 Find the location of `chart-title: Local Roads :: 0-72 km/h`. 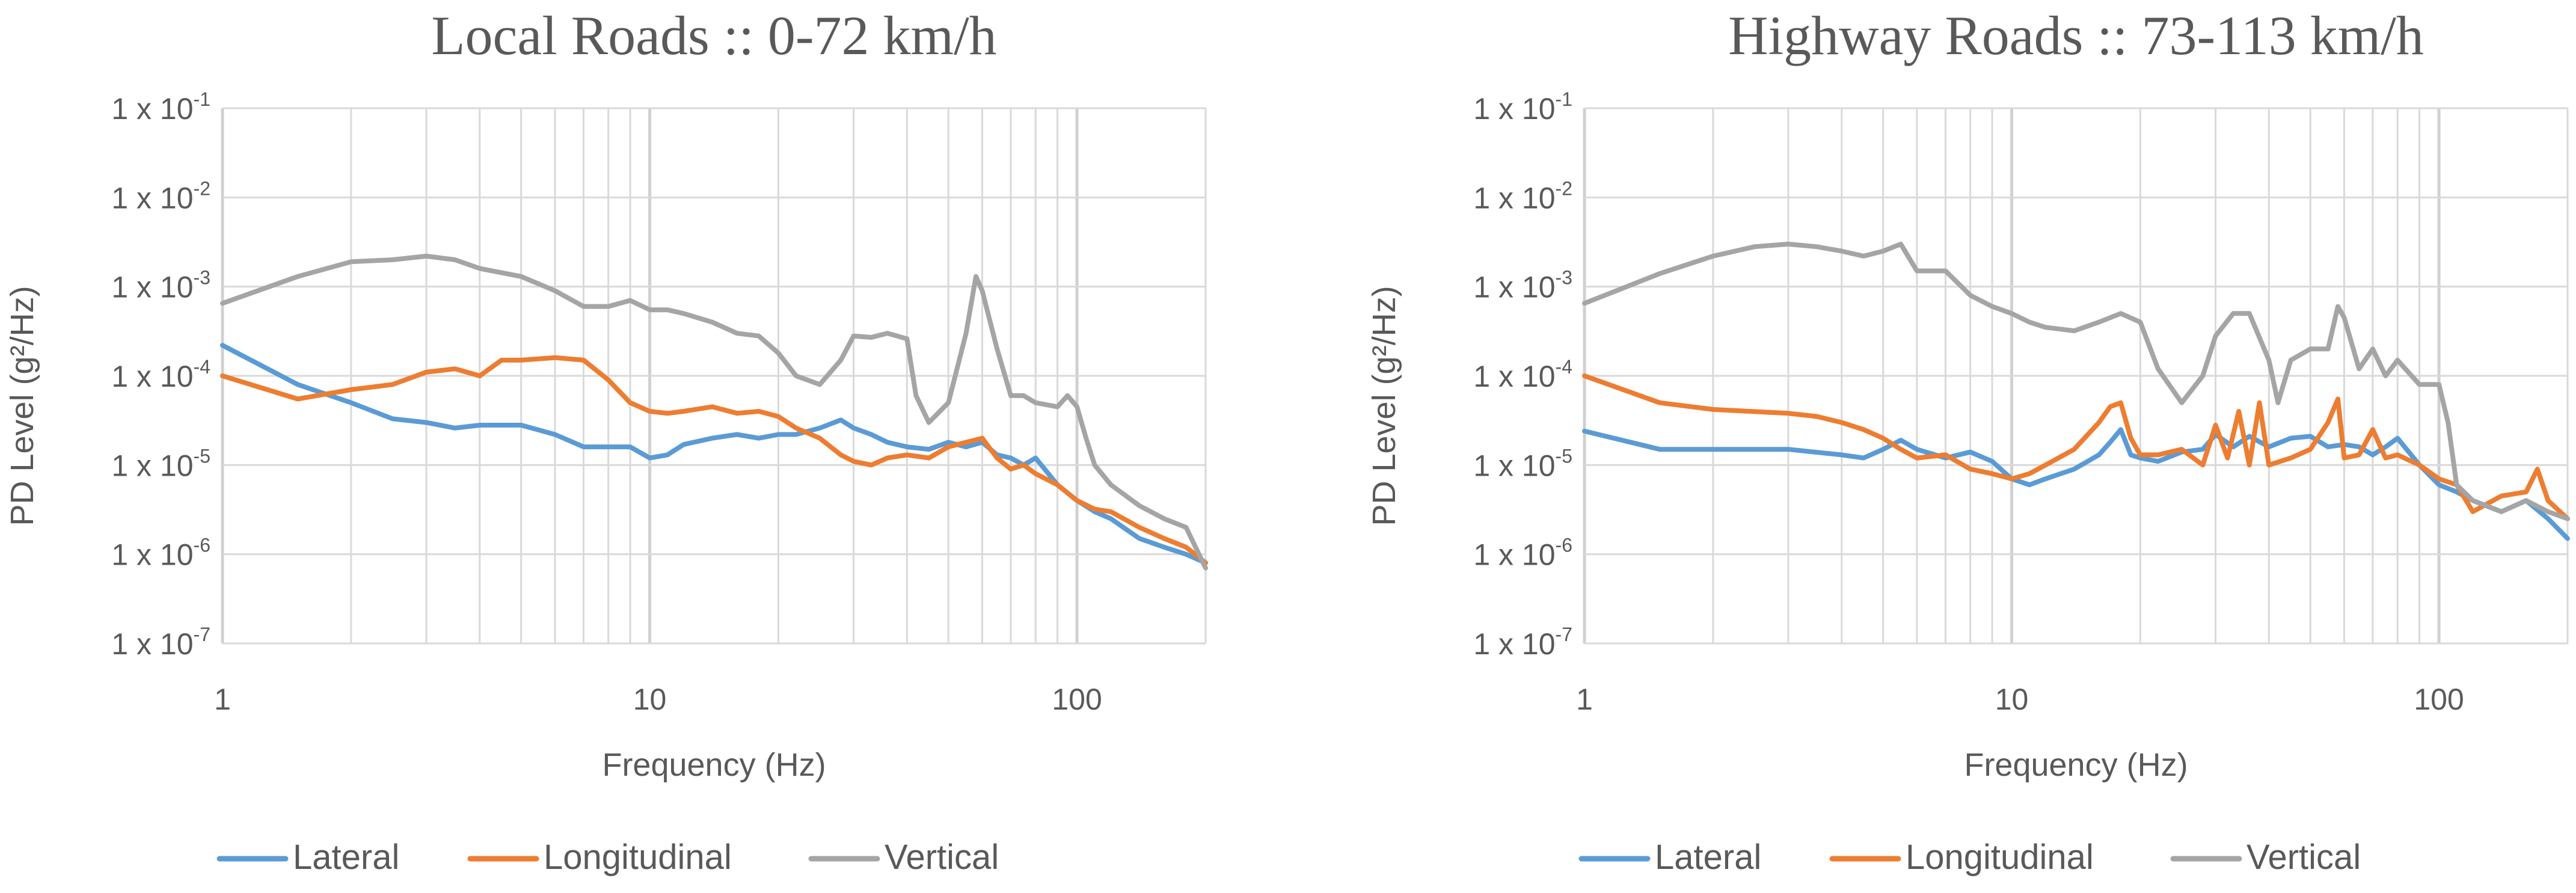

chart-title: Local Roads :: 0-72 km/h is located at coordinates (713, 35).